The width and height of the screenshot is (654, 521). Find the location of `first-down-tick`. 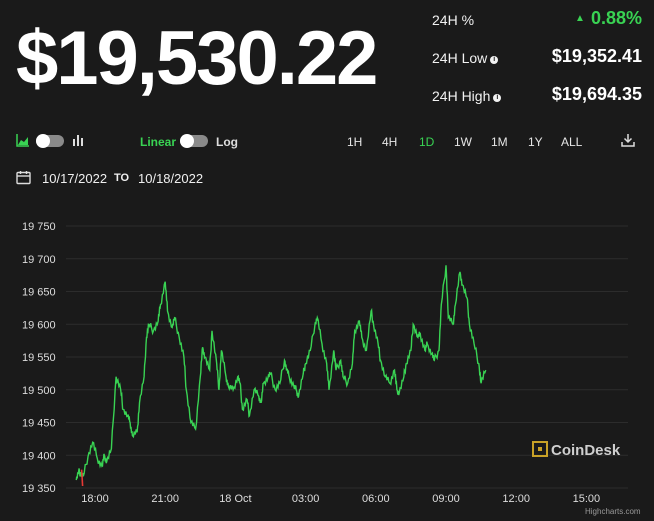

first-down-tick is located at coordinates (82, 478).